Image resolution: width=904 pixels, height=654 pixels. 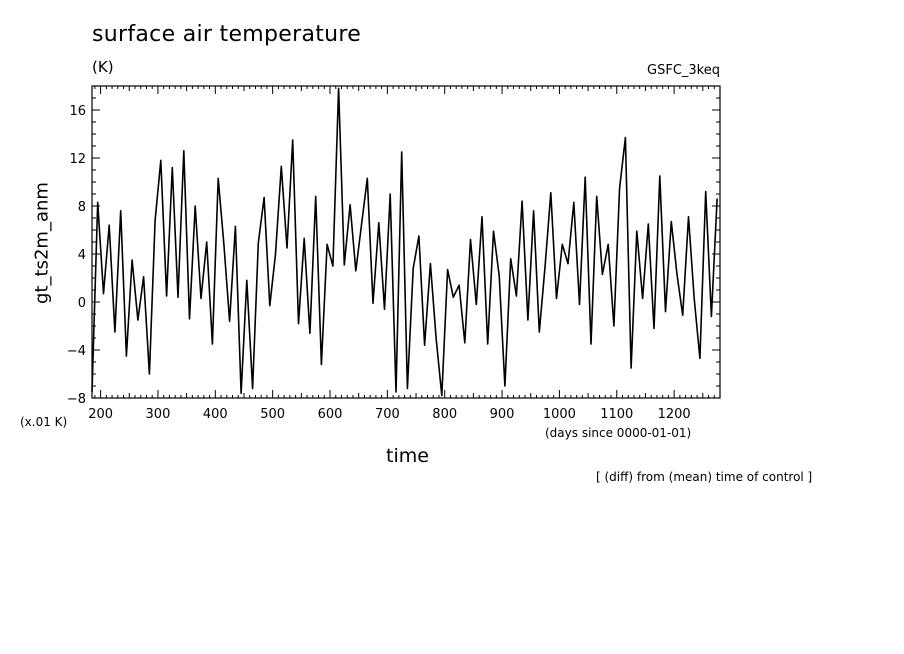 What do you see at coordinates (330, 414) in the screenshot?
I see `x-tick-label: 600` at bounding box center [330, 414].